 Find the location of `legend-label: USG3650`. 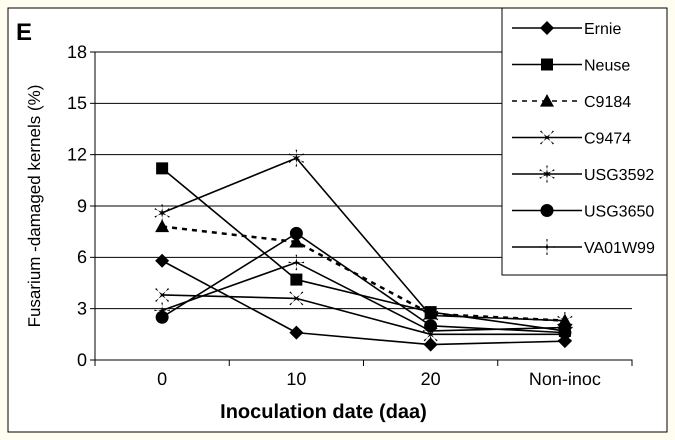

legend-label: USG3650 is located at coordinates (619, 212).